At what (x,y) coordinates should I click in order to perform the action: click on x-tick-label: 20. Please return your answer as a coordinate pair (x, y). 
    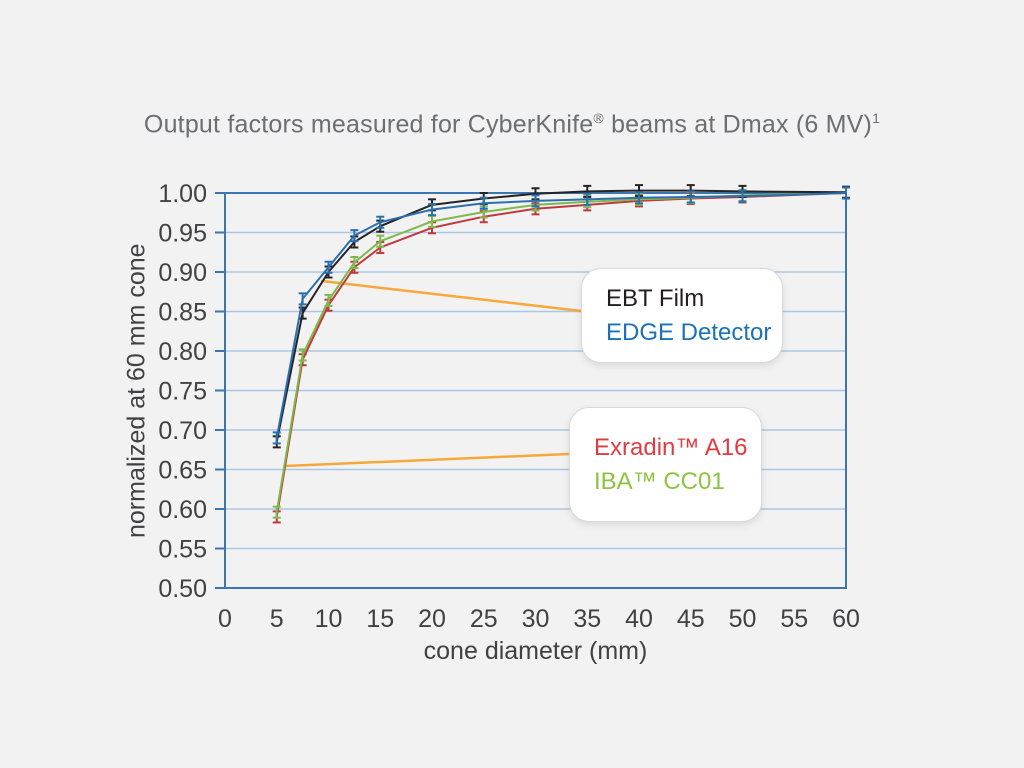
    Looking at the image, I should click on (432, 619).